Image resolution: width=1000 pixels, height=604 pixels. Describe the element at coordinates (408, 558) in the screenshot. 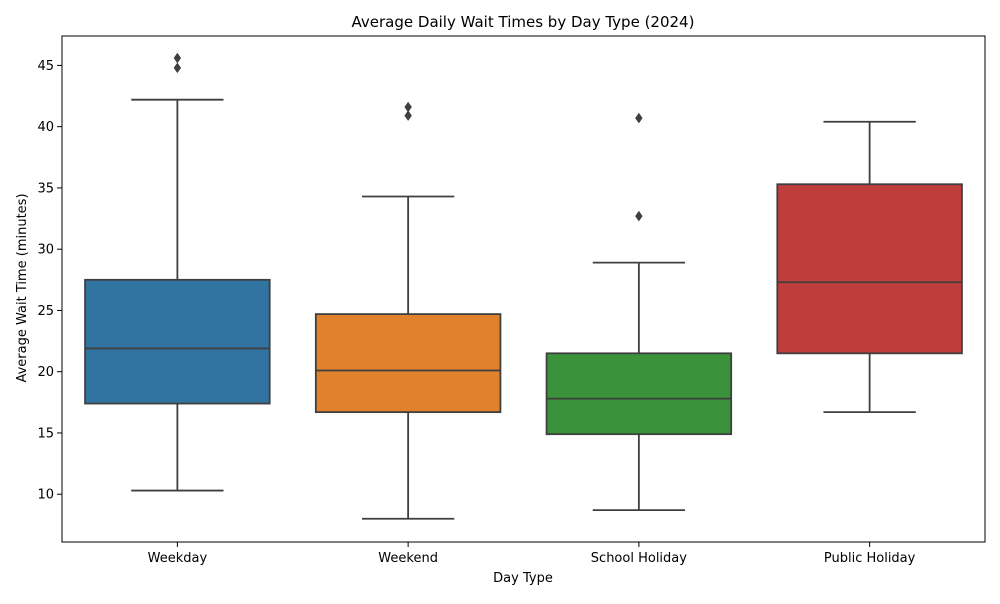

I see `x-tick-label: Weekend` at that location.